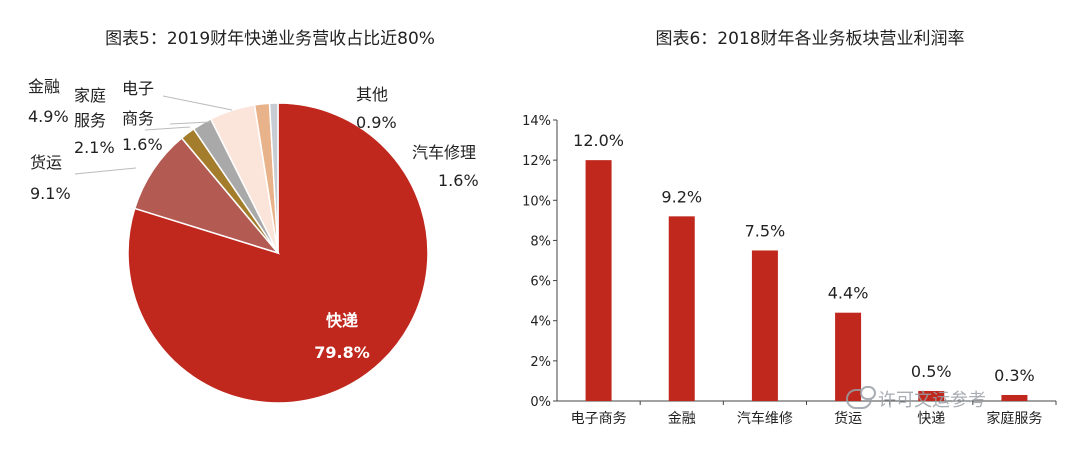 This screenshot has height=452, width=1080. I want to click on bar-value-label-1: 9.2%, so click(681, 196).